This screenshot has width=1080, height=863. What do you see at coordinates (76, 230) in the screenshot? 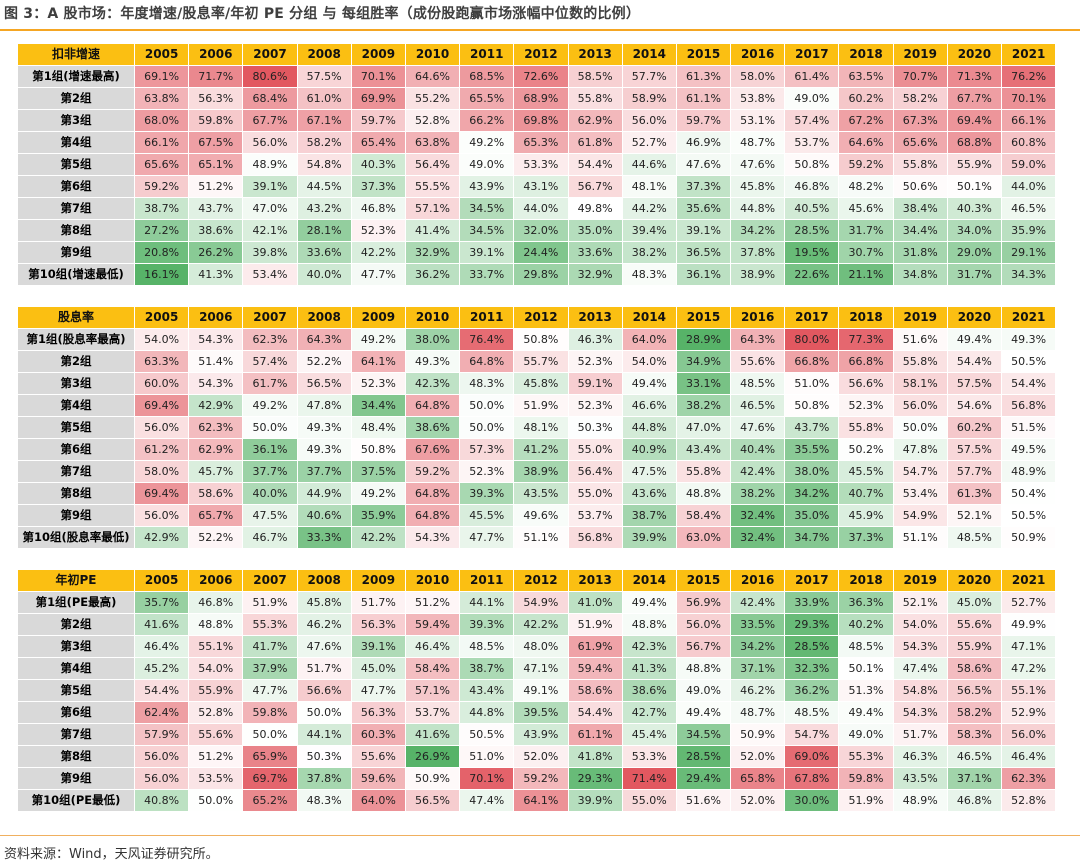
I see `row-label: 第8组` at bounding box center [76, 230].